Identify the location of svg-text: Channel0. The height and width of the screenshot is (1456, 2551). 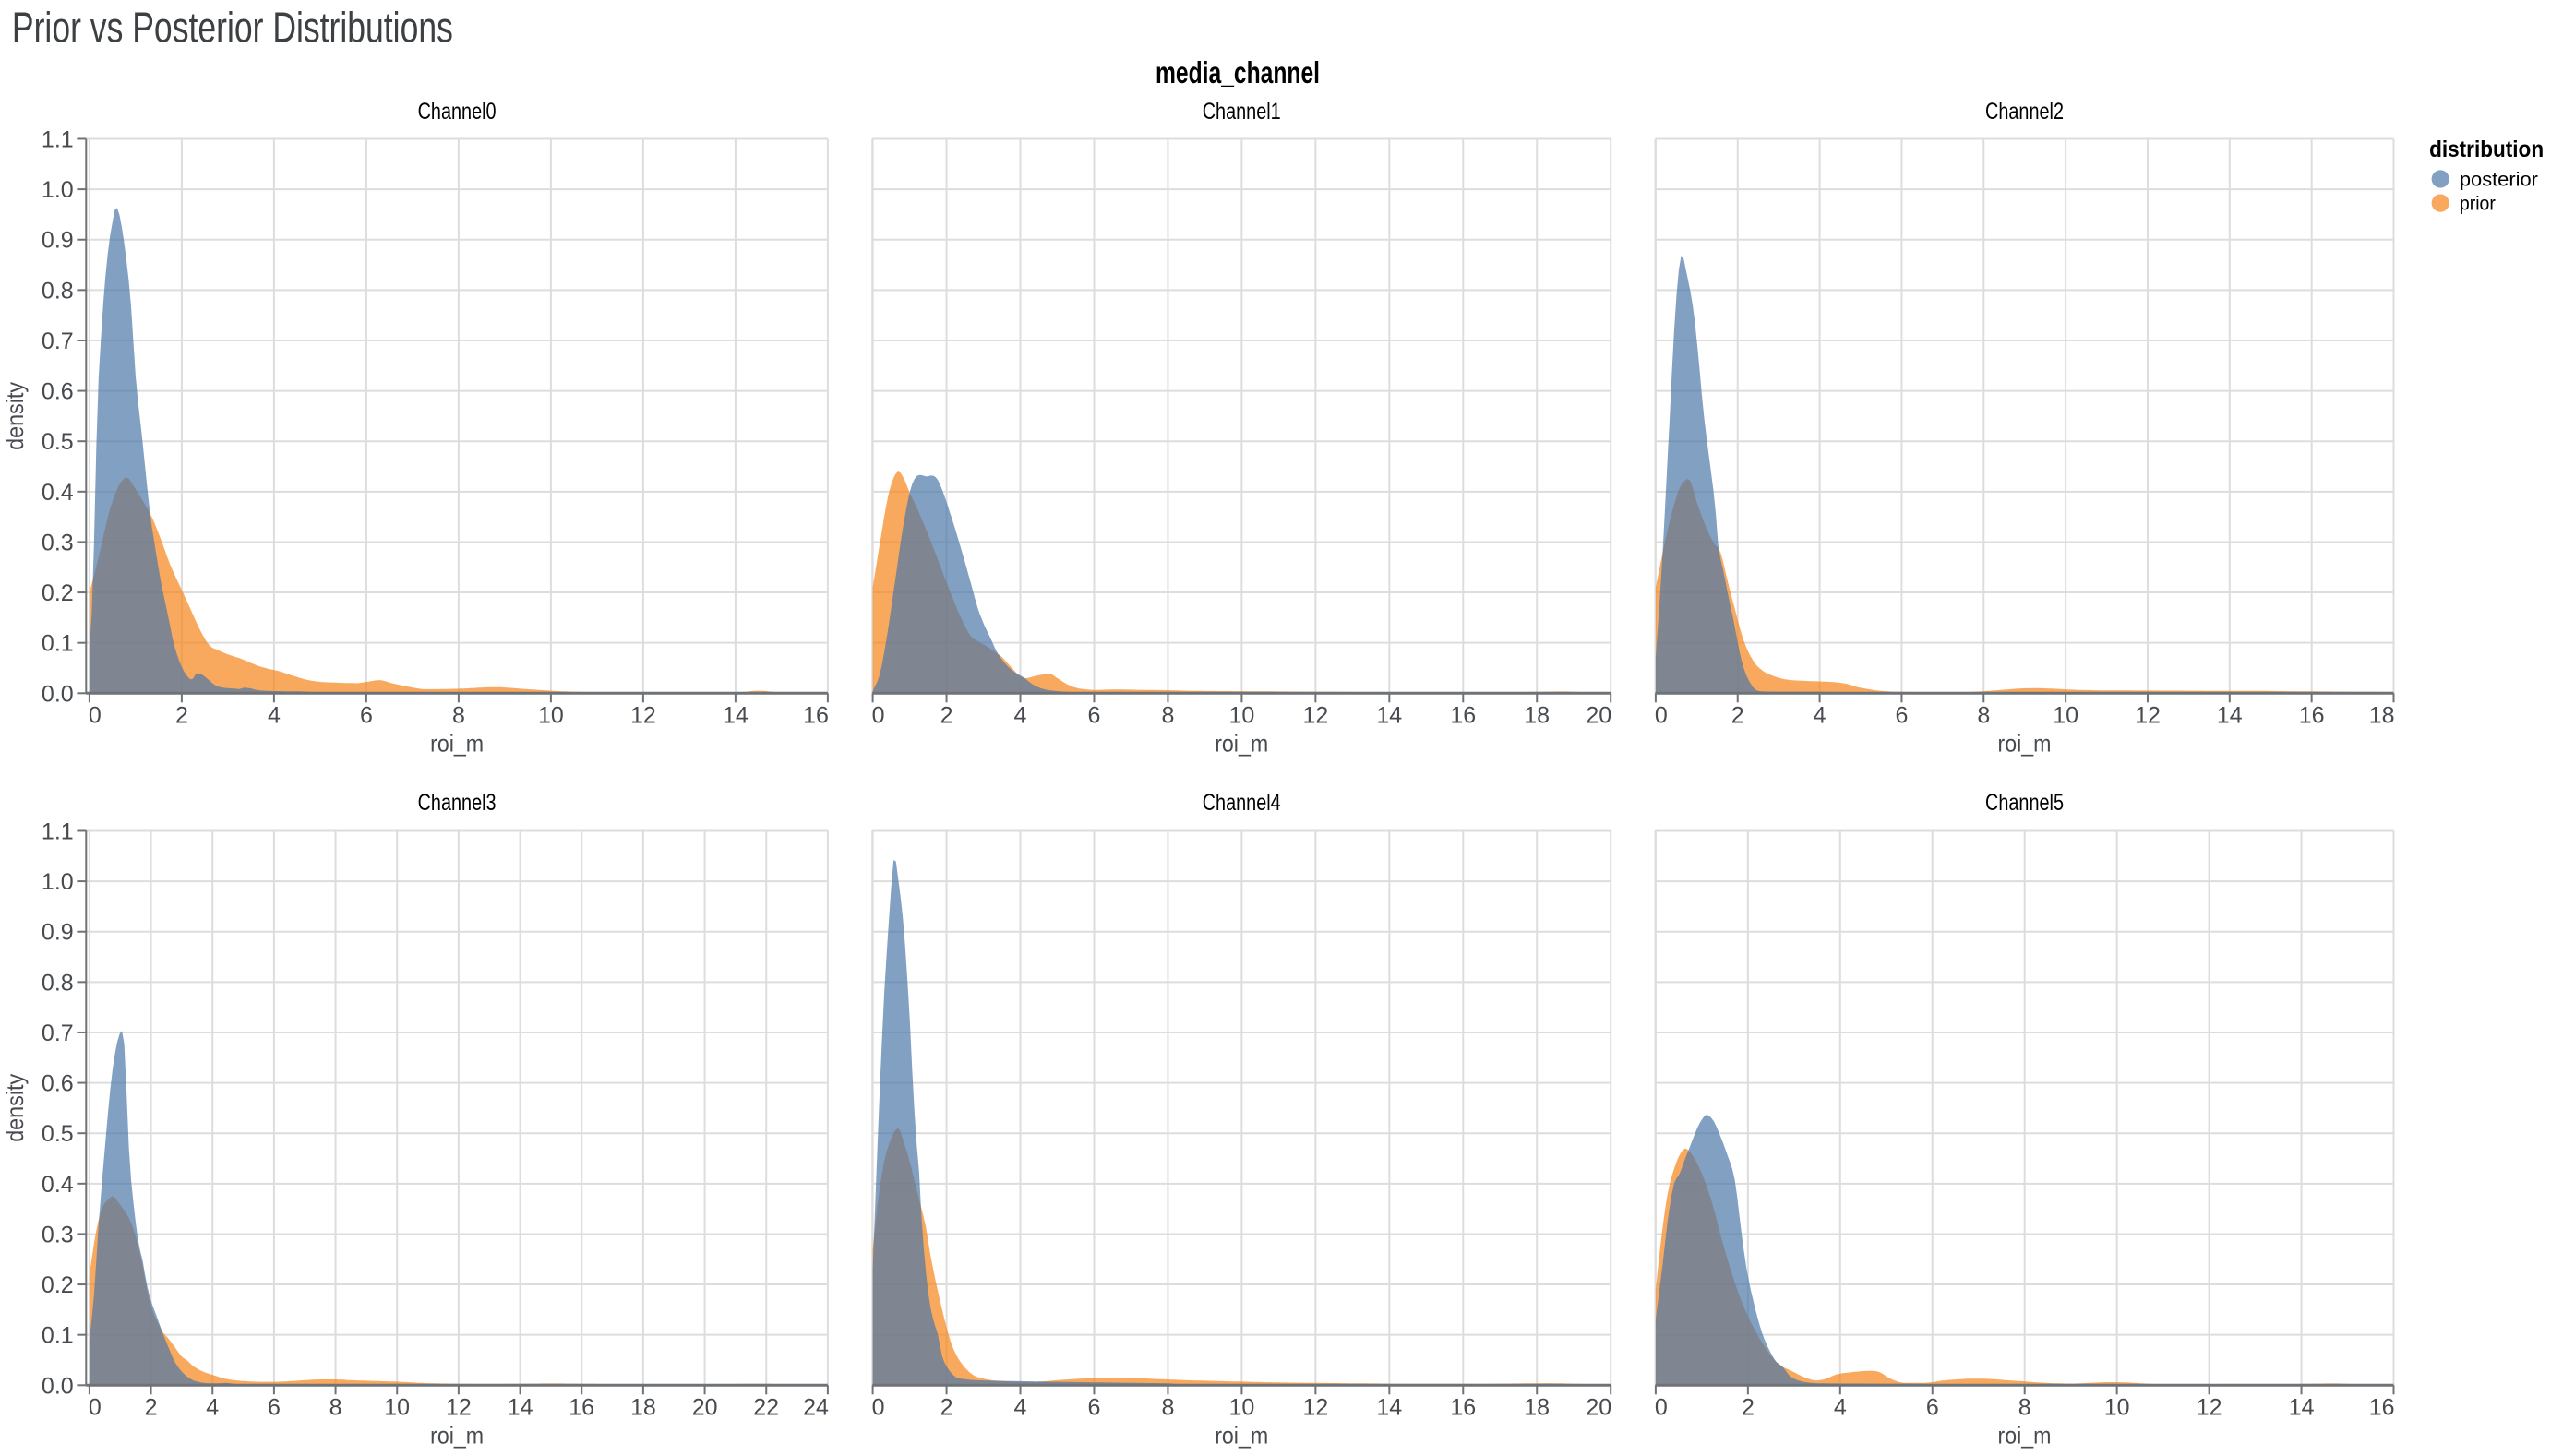
(457, 112).